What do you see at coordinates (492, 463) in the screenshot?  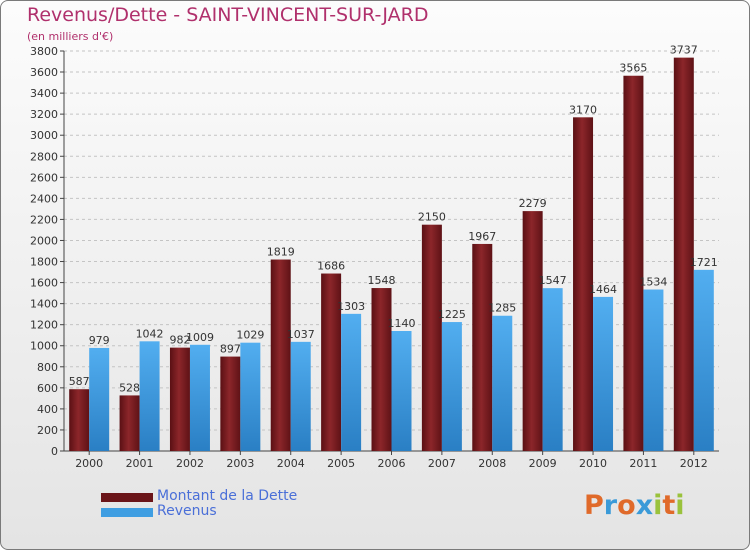 I see `x-tick-label: 2008` at bounding box center [492, 463].